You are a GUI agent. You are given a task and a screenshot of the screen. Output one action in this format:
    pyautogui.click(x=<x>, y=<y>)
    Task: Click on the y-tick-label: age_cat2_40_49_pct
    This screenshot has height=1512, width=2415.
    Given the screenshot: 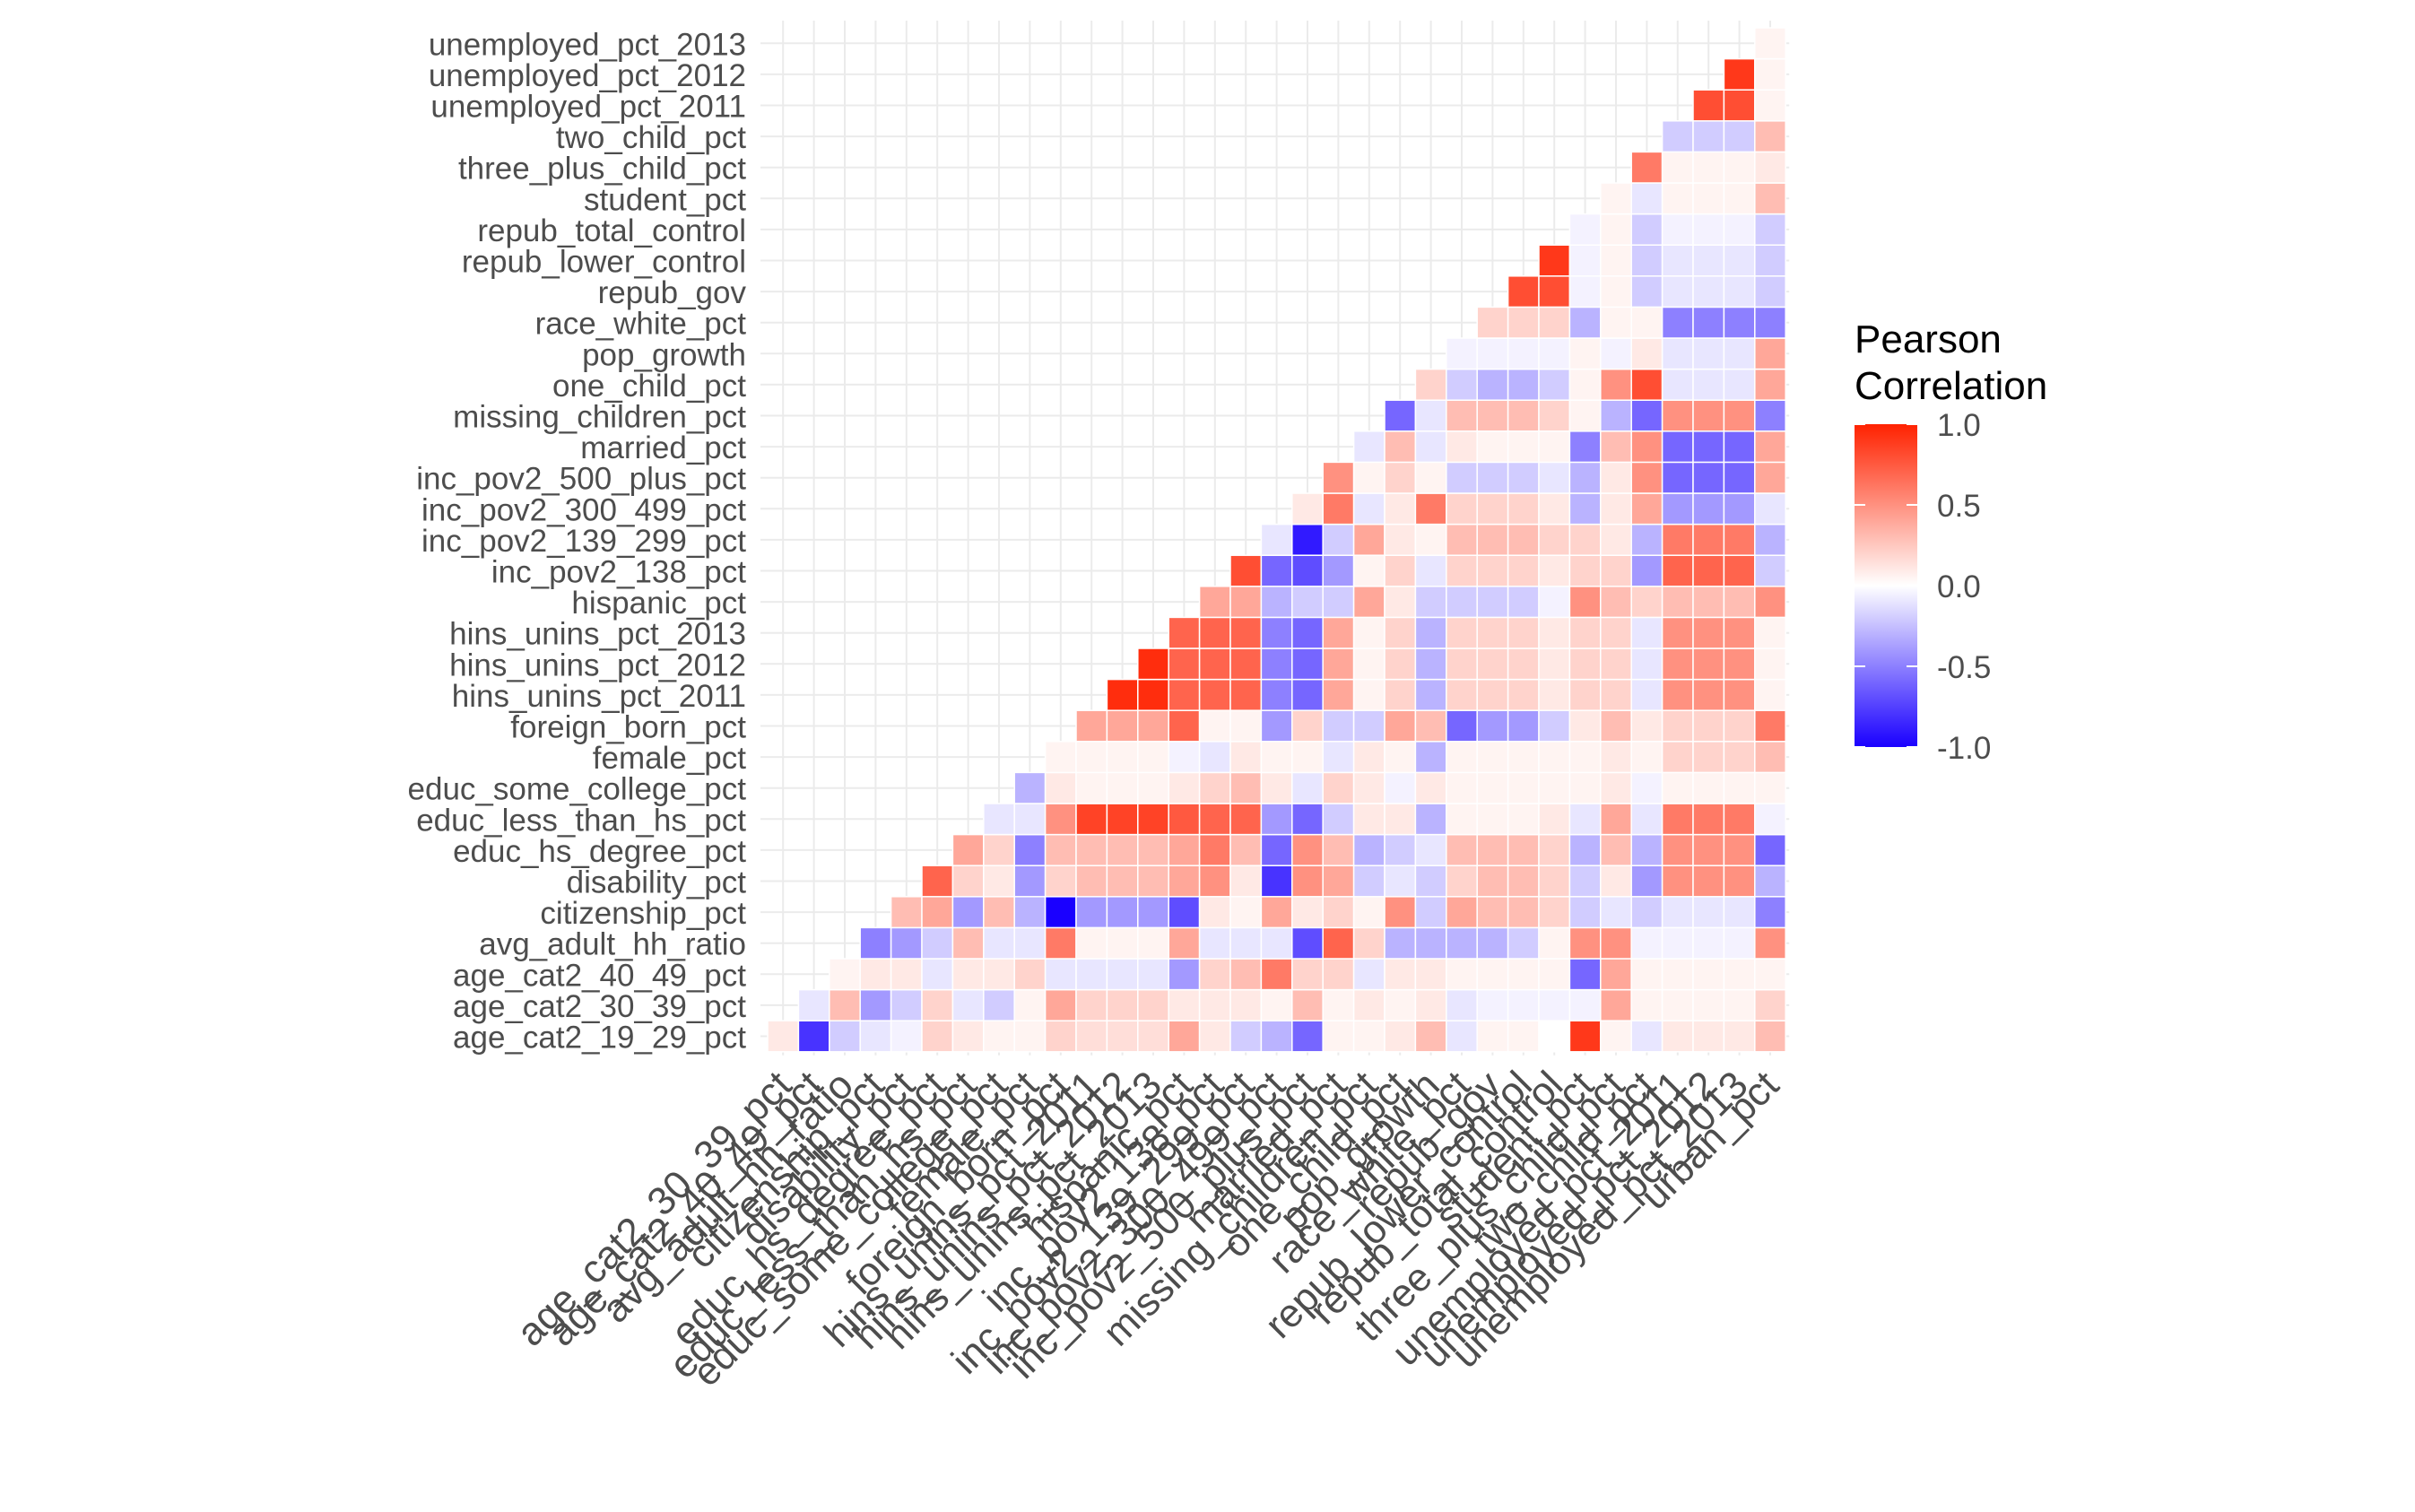 What is the action you would take?
    pyautogui.click(x=600, y=976)
    